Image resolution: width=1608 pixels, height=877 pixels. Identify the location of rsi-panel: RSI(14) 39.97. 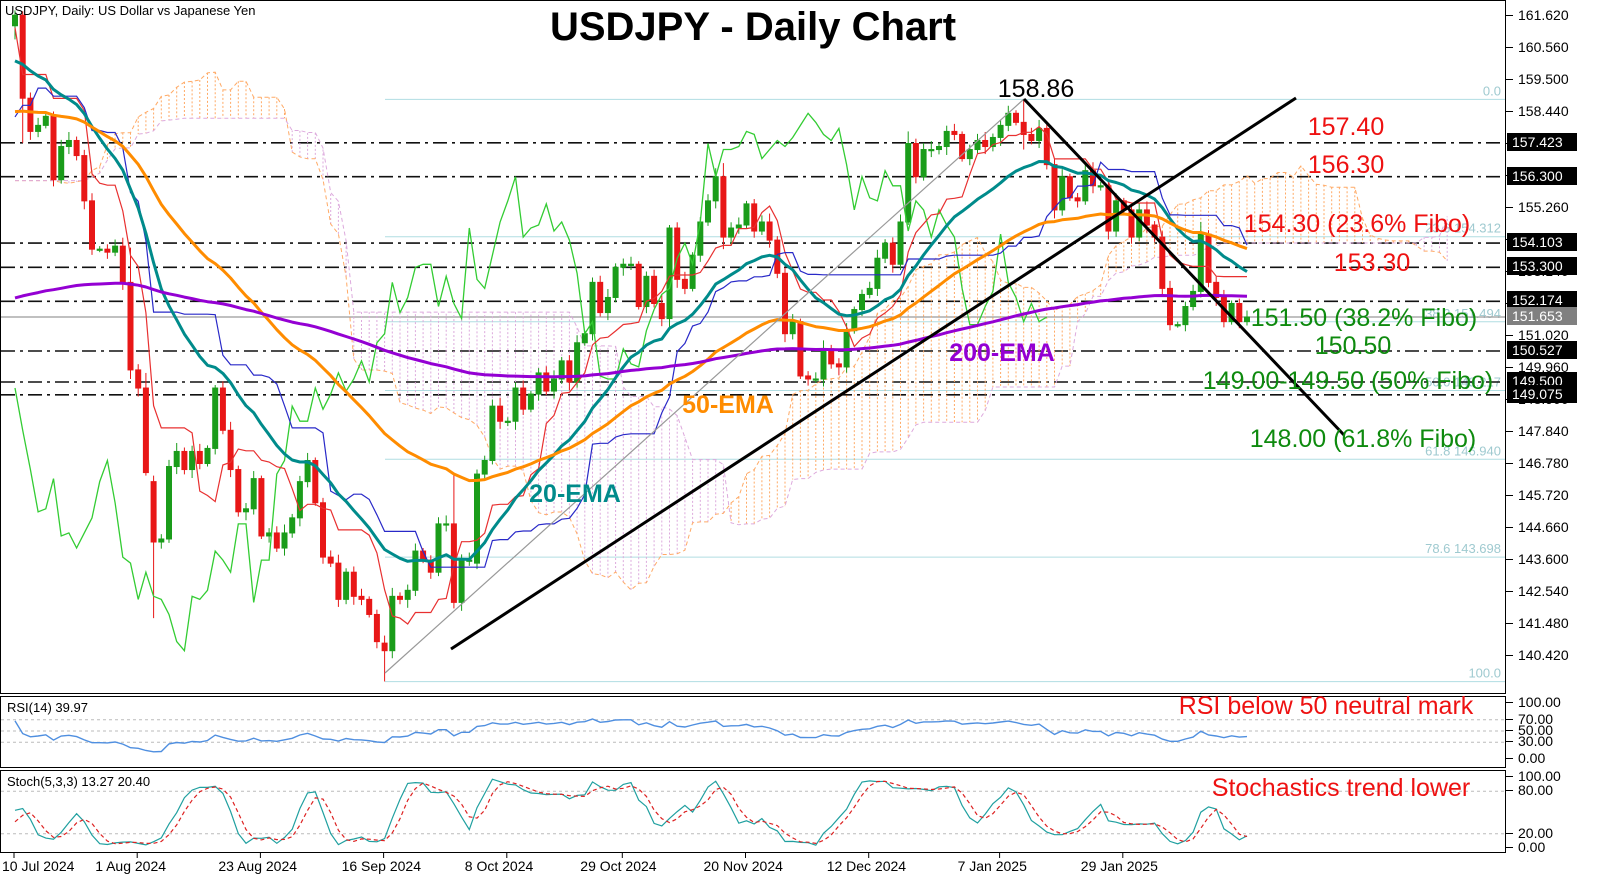
(753, 732).